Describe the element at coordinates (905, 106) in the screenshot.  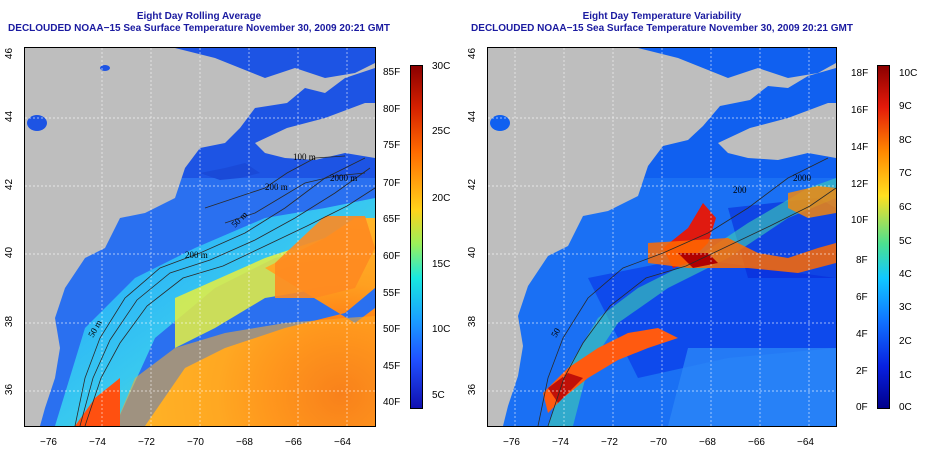
I see `colorbar-celsius-label: 9C` at that location.